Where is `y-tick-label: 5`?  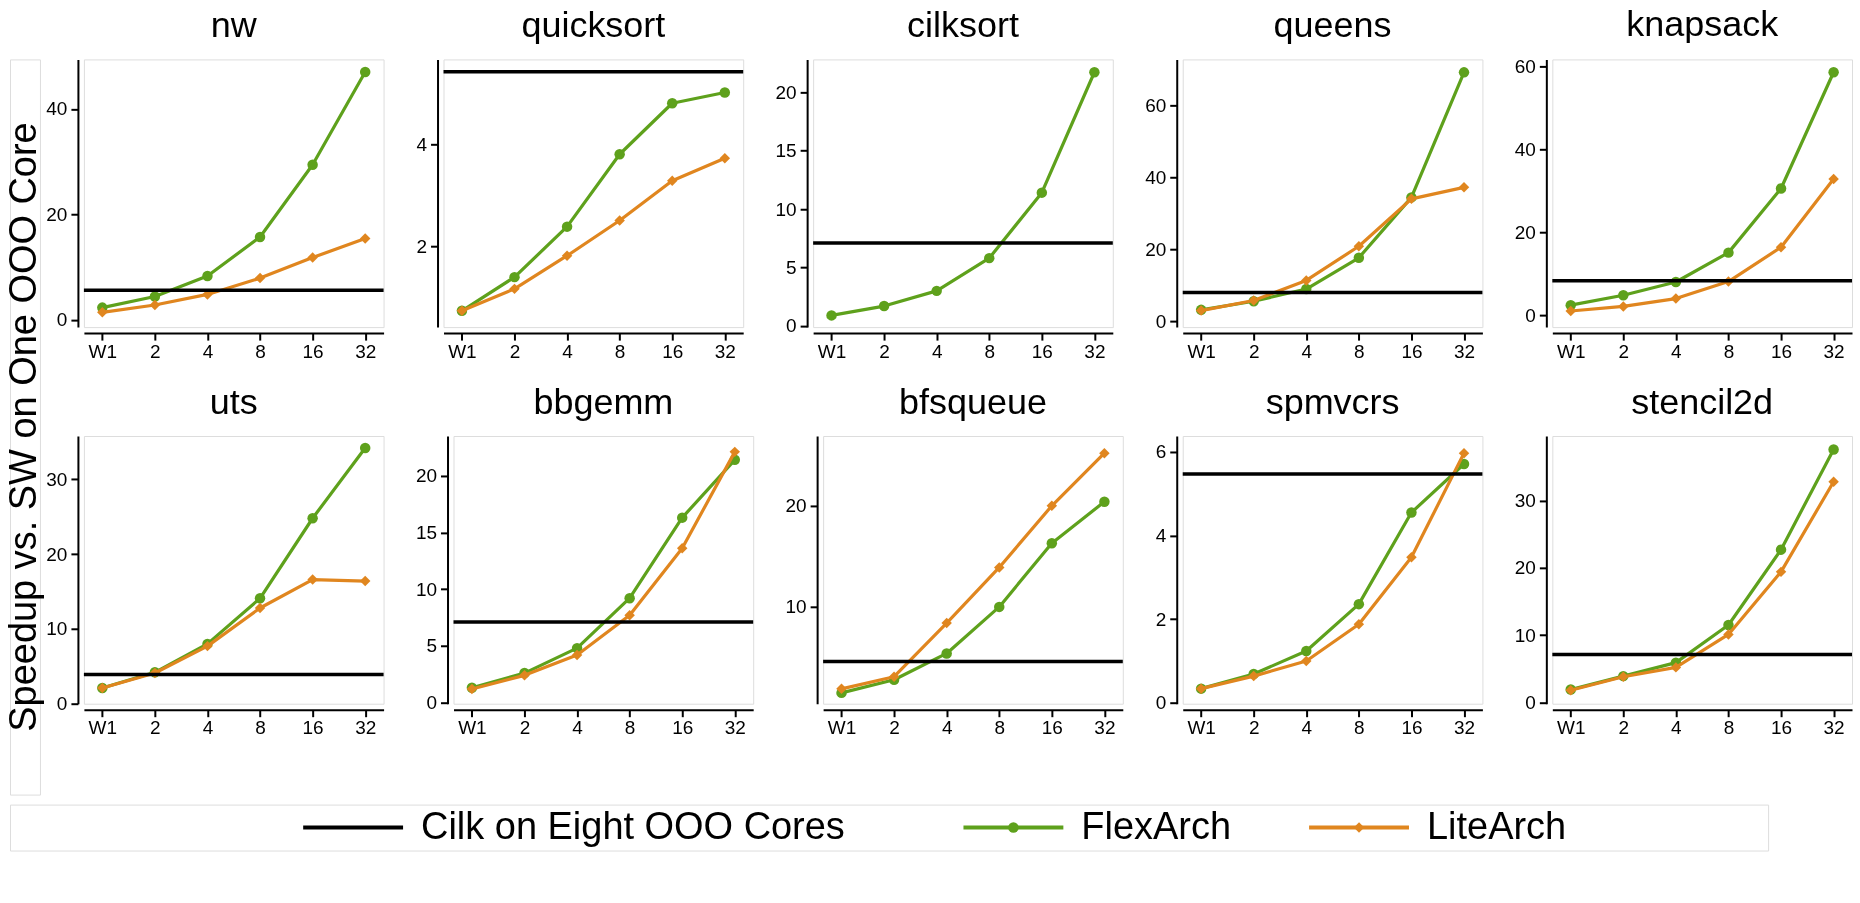 y-tick-label: 5 is located at coordinates (791, 267).